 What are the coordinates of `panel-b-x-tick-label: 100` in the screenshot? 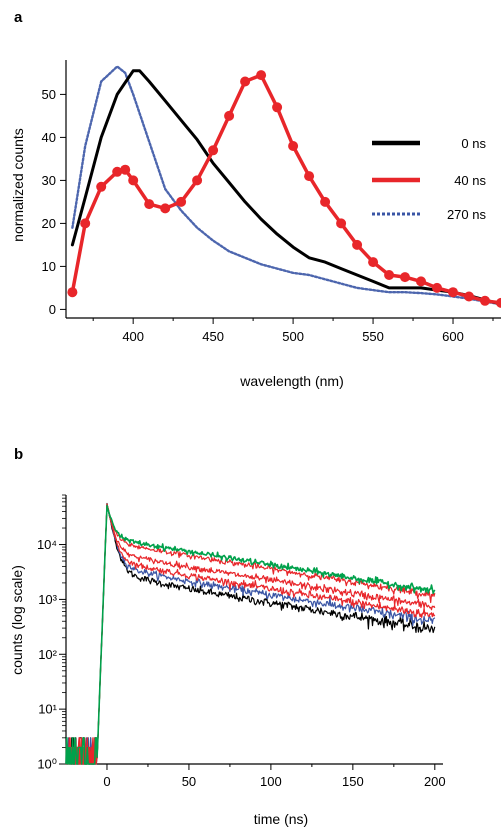 It's located at (271, 781).